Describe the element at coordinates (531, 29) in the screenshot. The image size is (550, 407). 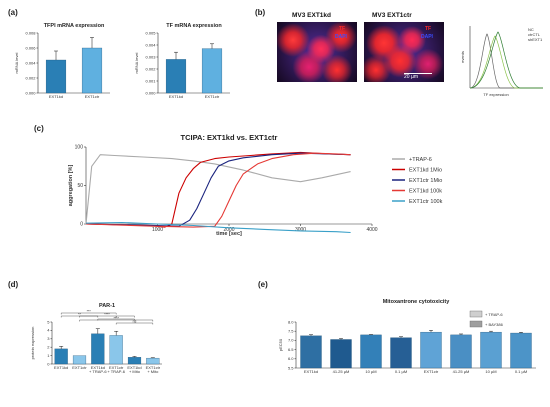
I see `hist-legend-1: NC` at that location.